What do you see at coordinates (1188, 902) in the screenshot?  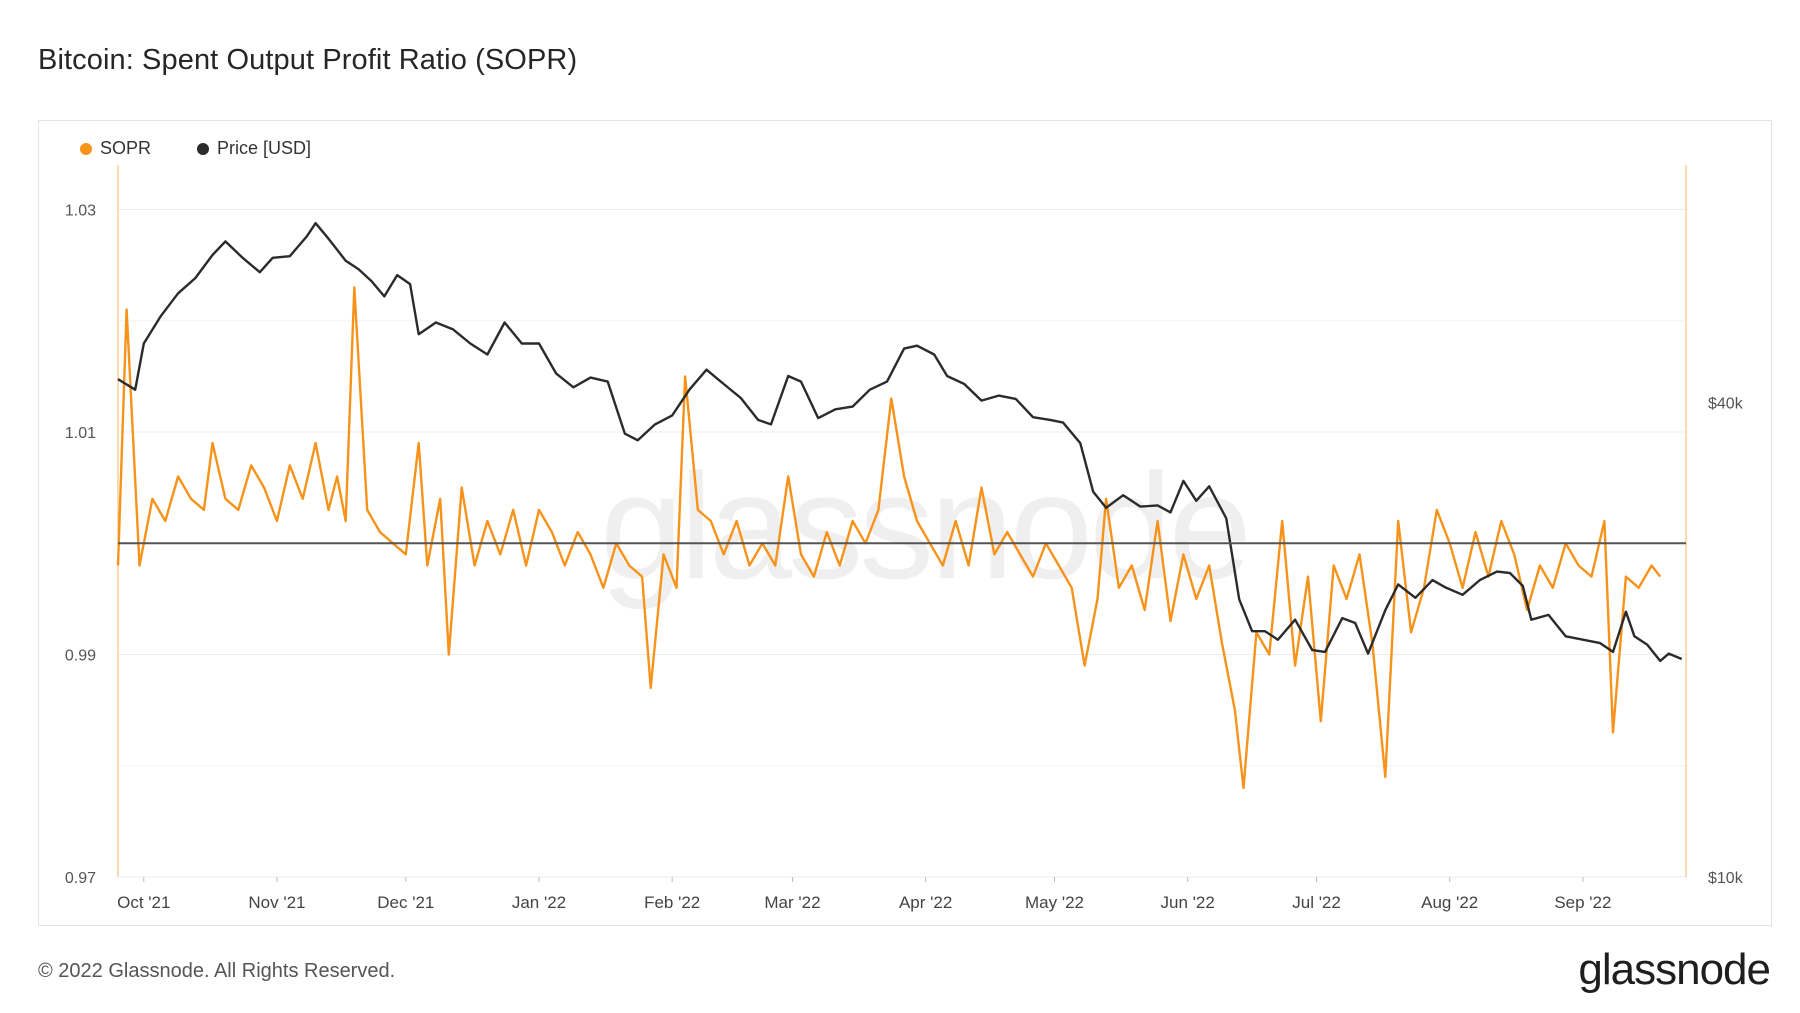 I see `x-tick-label: Jun '22` at bounding box center [1188, 902].